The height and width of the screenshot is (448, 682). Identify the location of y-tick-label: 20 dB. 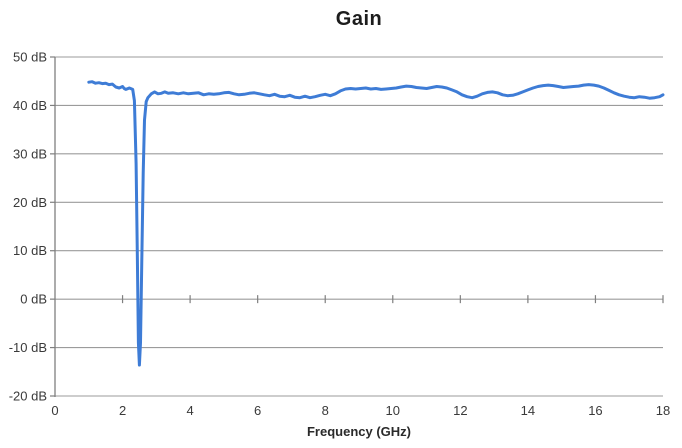
(30, 202).